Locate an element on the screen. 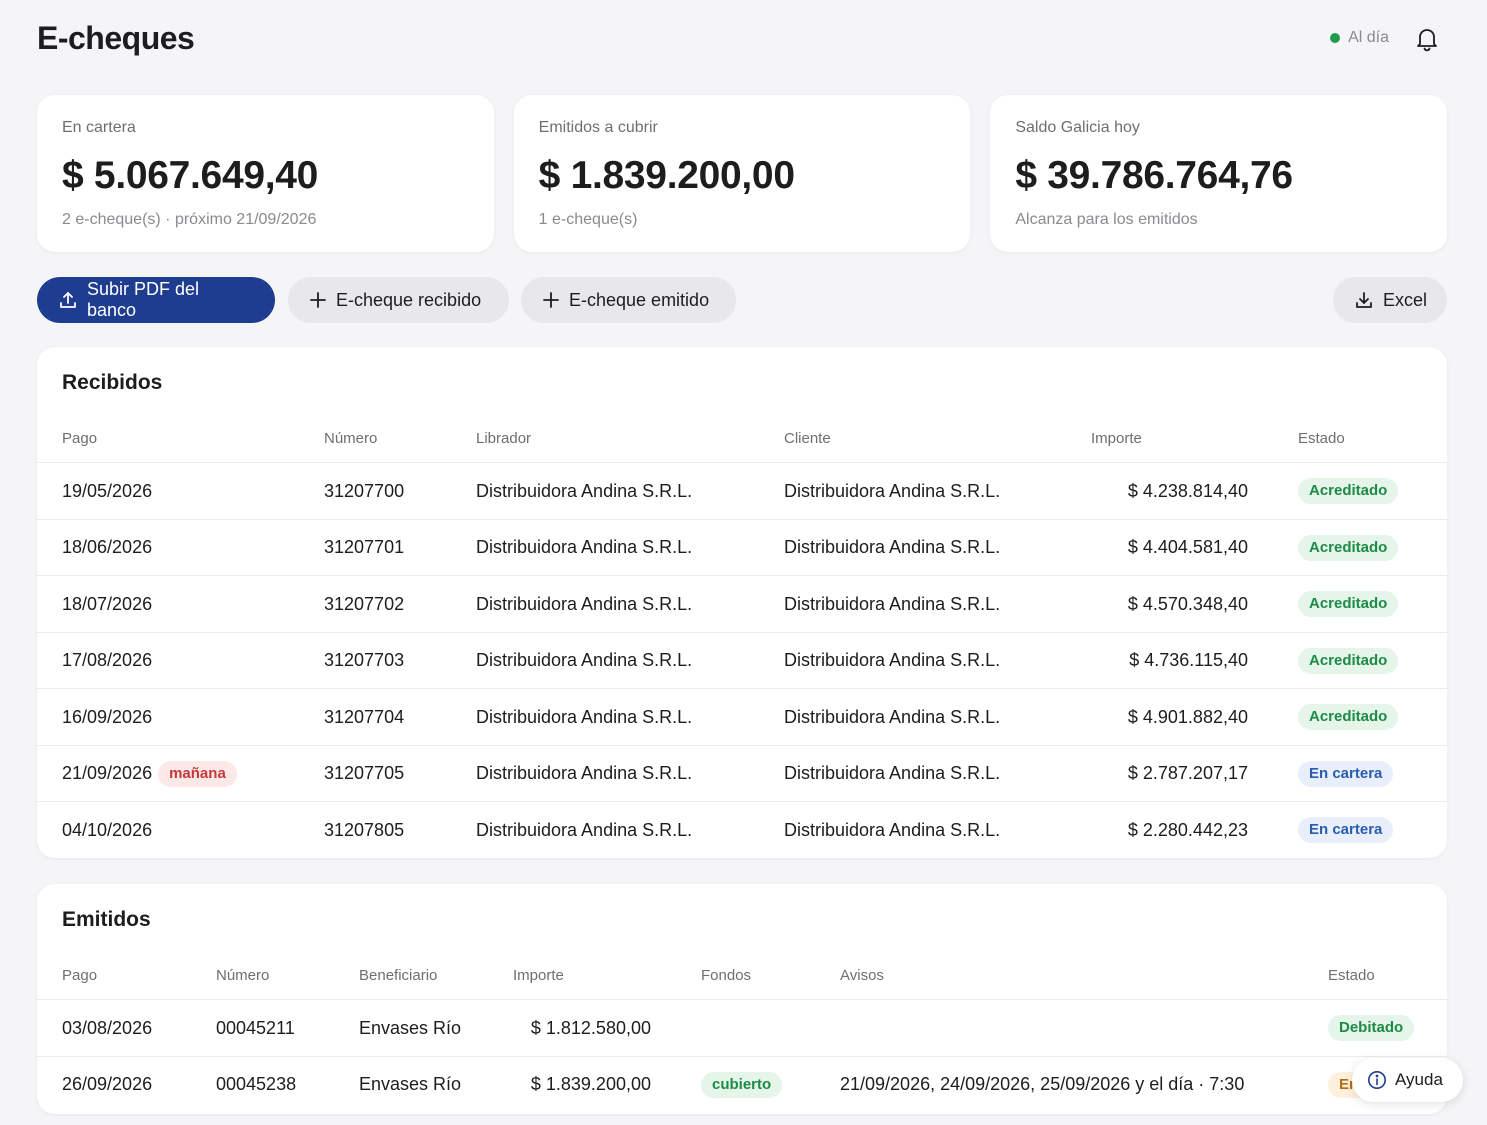 The height and width of the screenshot is (1125, 1487). importe-cell: $ 4.736.115,40 is located at coordinates (1188, 660).